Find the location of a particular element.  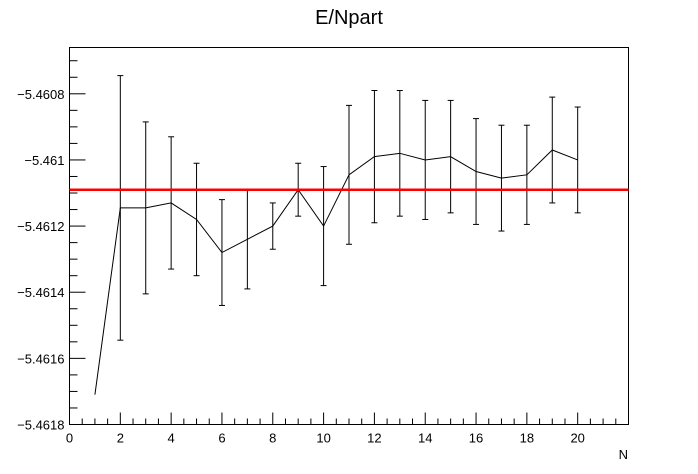

x-tick-label: 16 is located at coordinates (476, 438).